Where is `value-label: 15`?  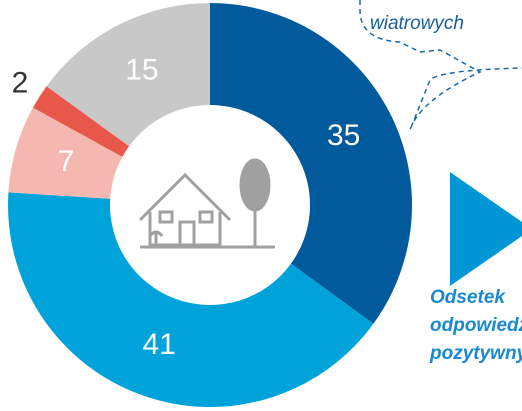
value-label: 15 is located at coordinates (141, 69).